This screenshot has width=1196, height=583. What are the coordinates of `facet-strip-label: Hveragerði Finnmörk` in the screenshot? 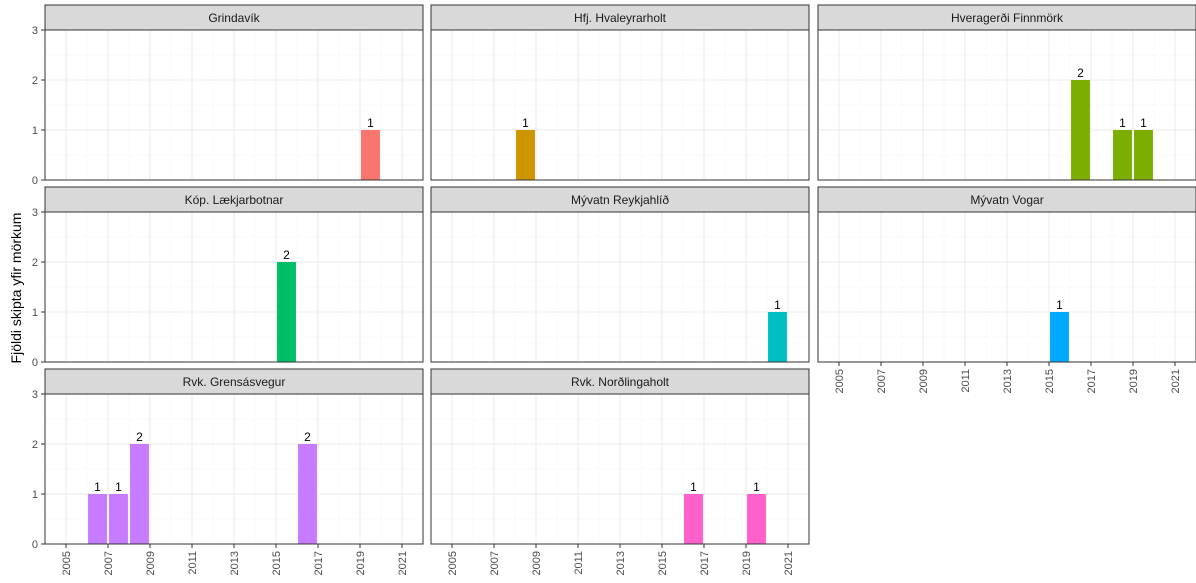 It's located at (1007, 18).